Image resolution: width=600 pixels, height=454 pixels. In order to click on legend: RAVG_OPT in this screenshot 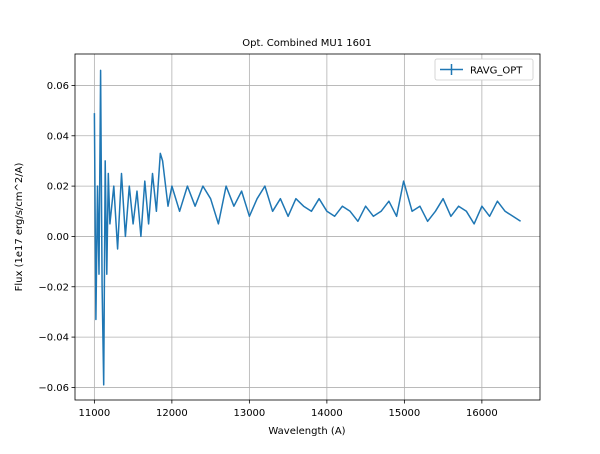, I will do `click(484, 69)`.